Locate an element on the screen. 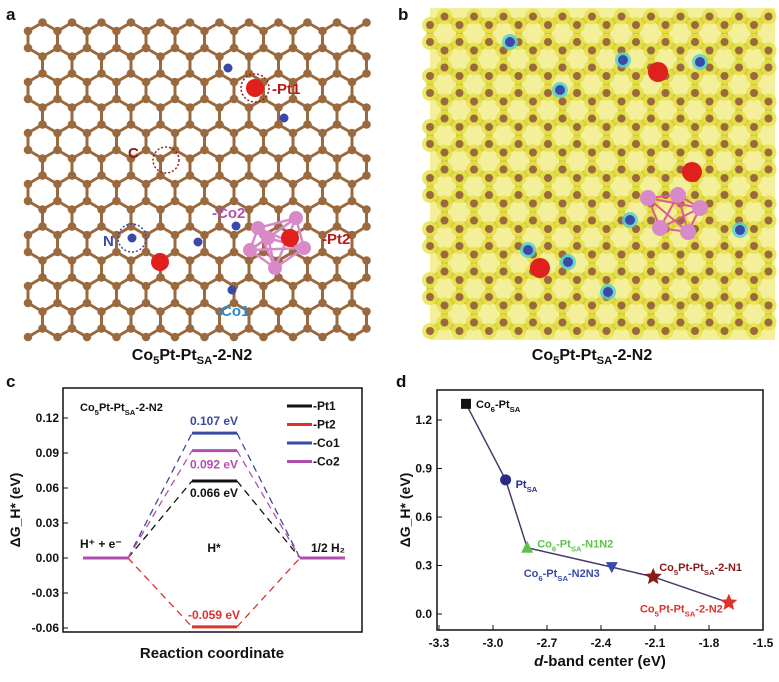 This screenshot has width=779, height=682. panel-a-title: Co5Pt-PtSA-2-N2 is located at coordinates (192, 357).